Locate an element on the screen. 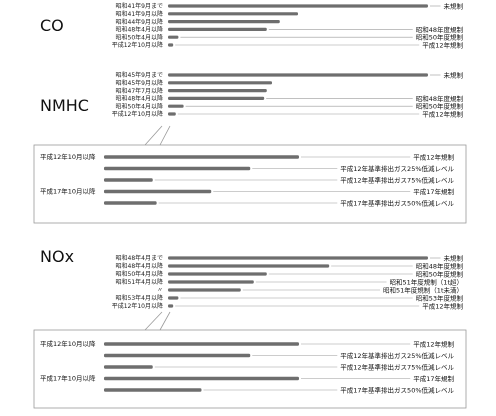  nox-row-label: 昭和50年4月以降 is located at coordinates (139, 274).